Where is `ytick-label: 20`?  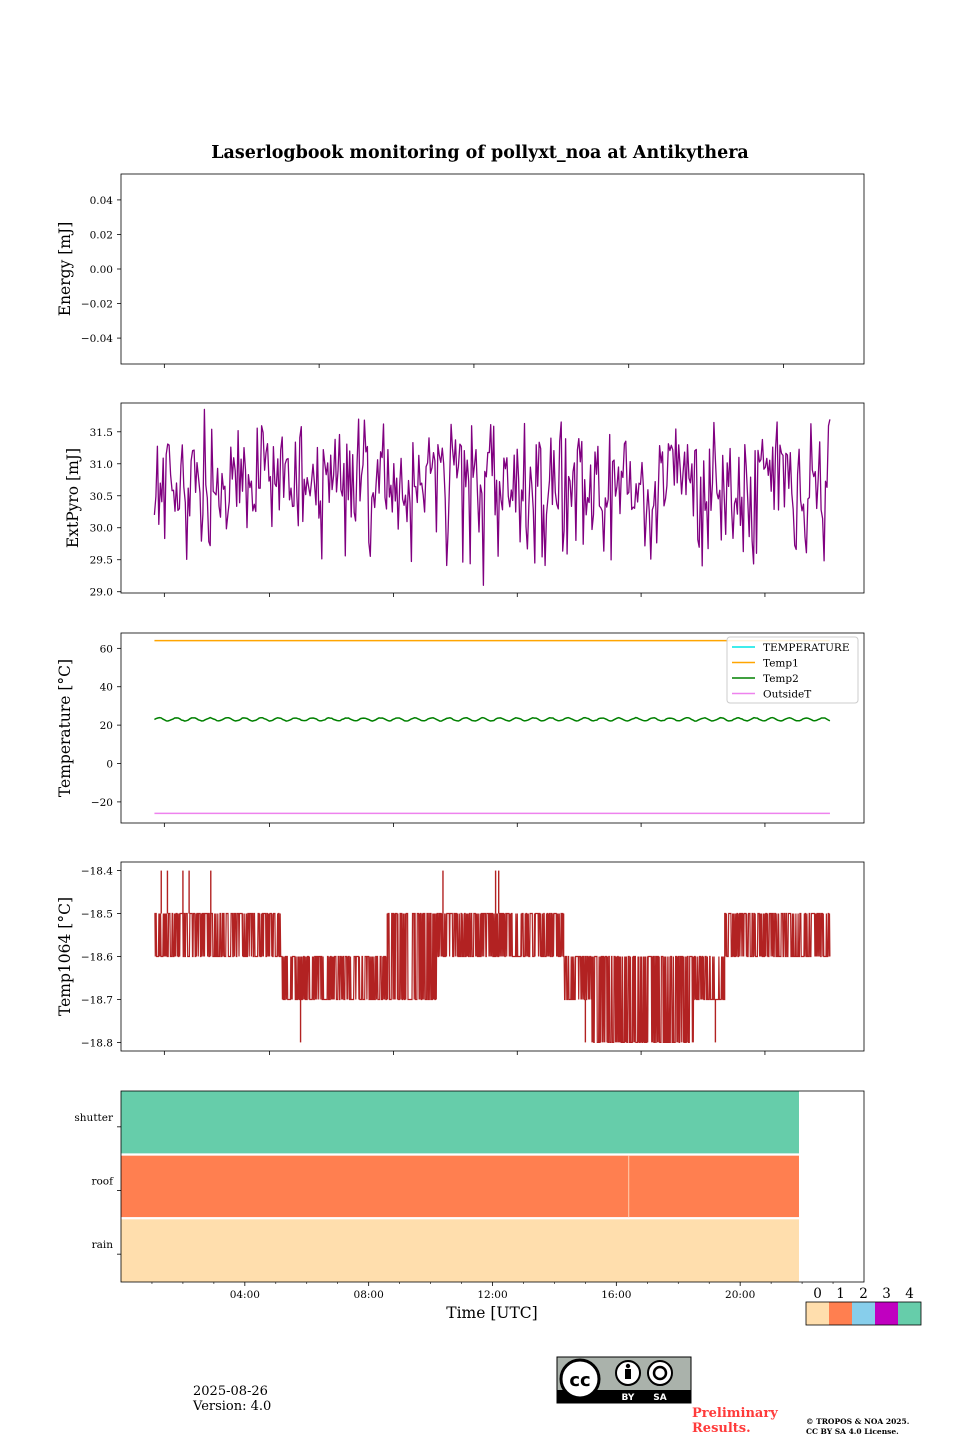 ytick-label: 20 is located at coordinates (106, 726).